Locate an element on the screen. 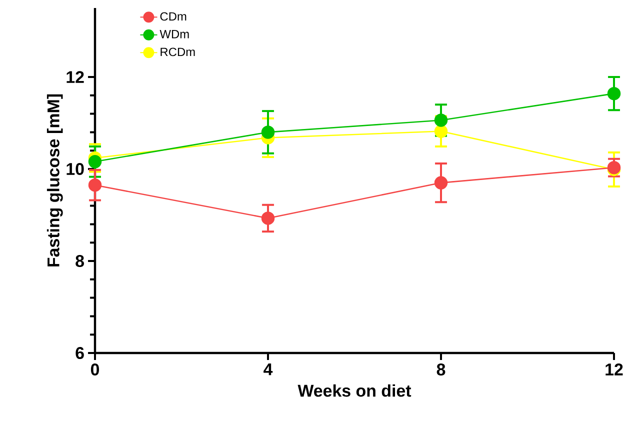 The width and height of the screenshot is (633, 438). x-tick-label: 0 is located at coordinates (95, 369).